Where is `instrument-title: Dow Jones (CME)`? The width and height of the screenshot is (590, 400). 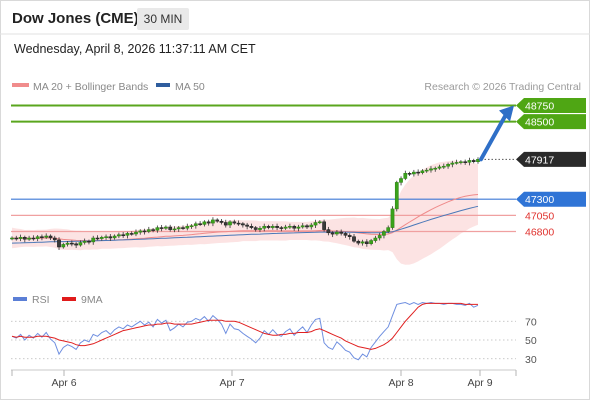 instrument-title: Dow Jones (CME) is located at coordinates (75, 18).